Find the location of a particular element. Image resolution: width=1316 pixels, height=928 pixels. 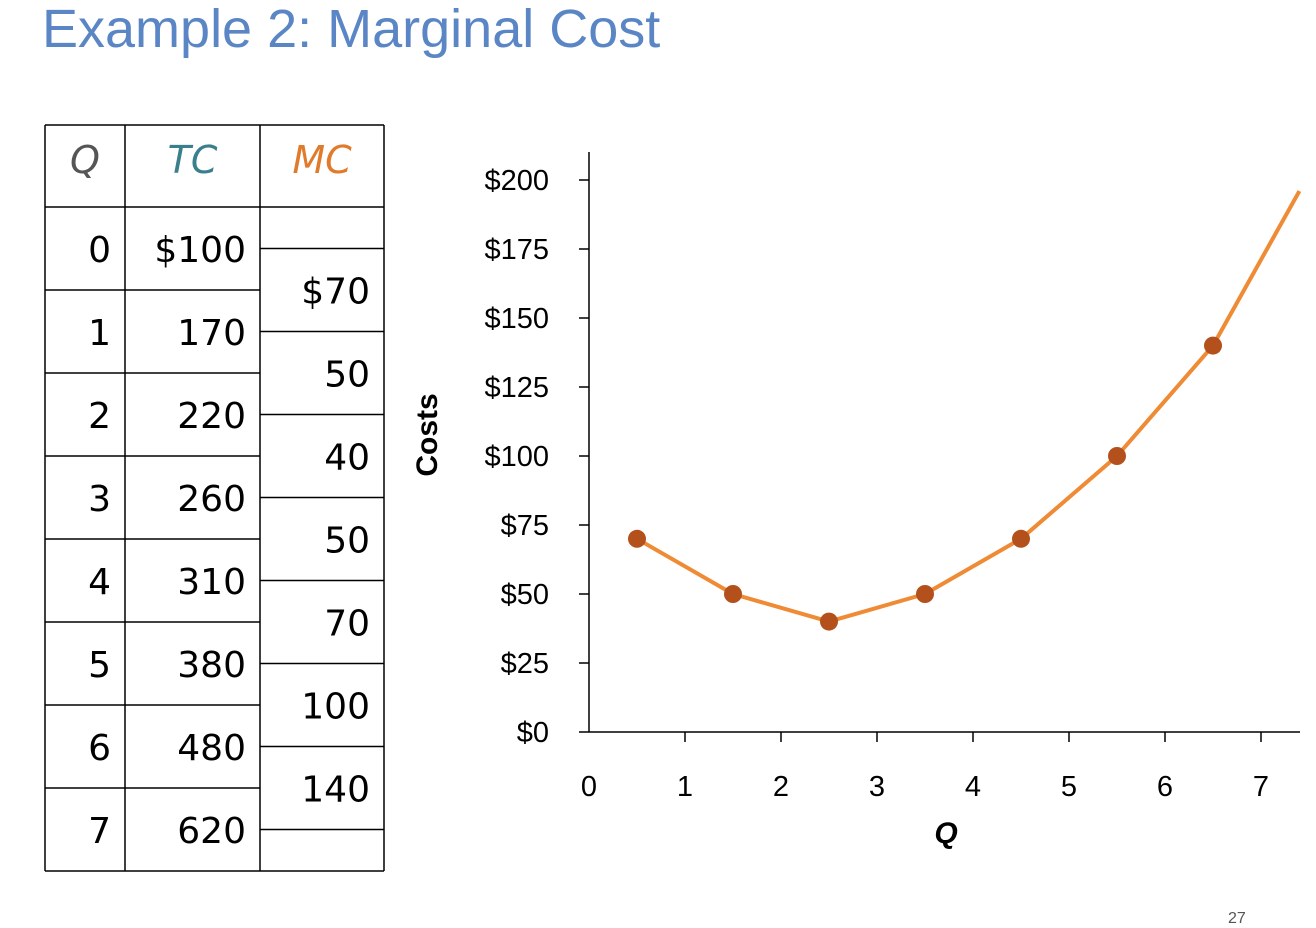

y-tick-label: $200 is located at coordinates (516, 181).